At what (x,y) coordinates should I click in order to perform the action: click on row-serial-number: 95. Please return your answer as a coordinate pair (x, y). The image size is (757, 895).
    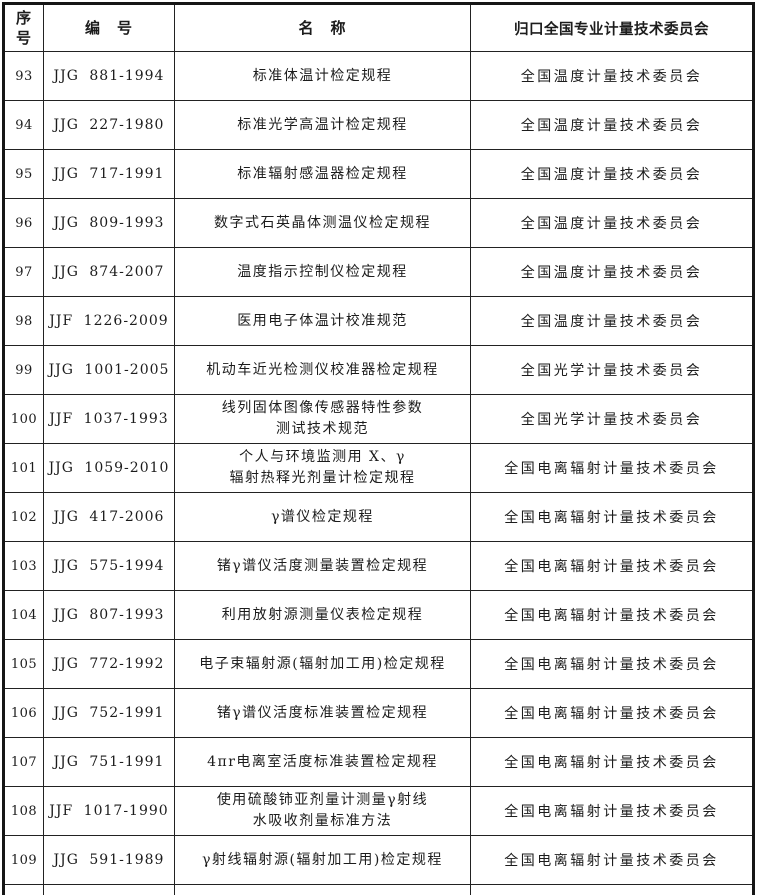
    Looking at the image, I should click on (23, 174).